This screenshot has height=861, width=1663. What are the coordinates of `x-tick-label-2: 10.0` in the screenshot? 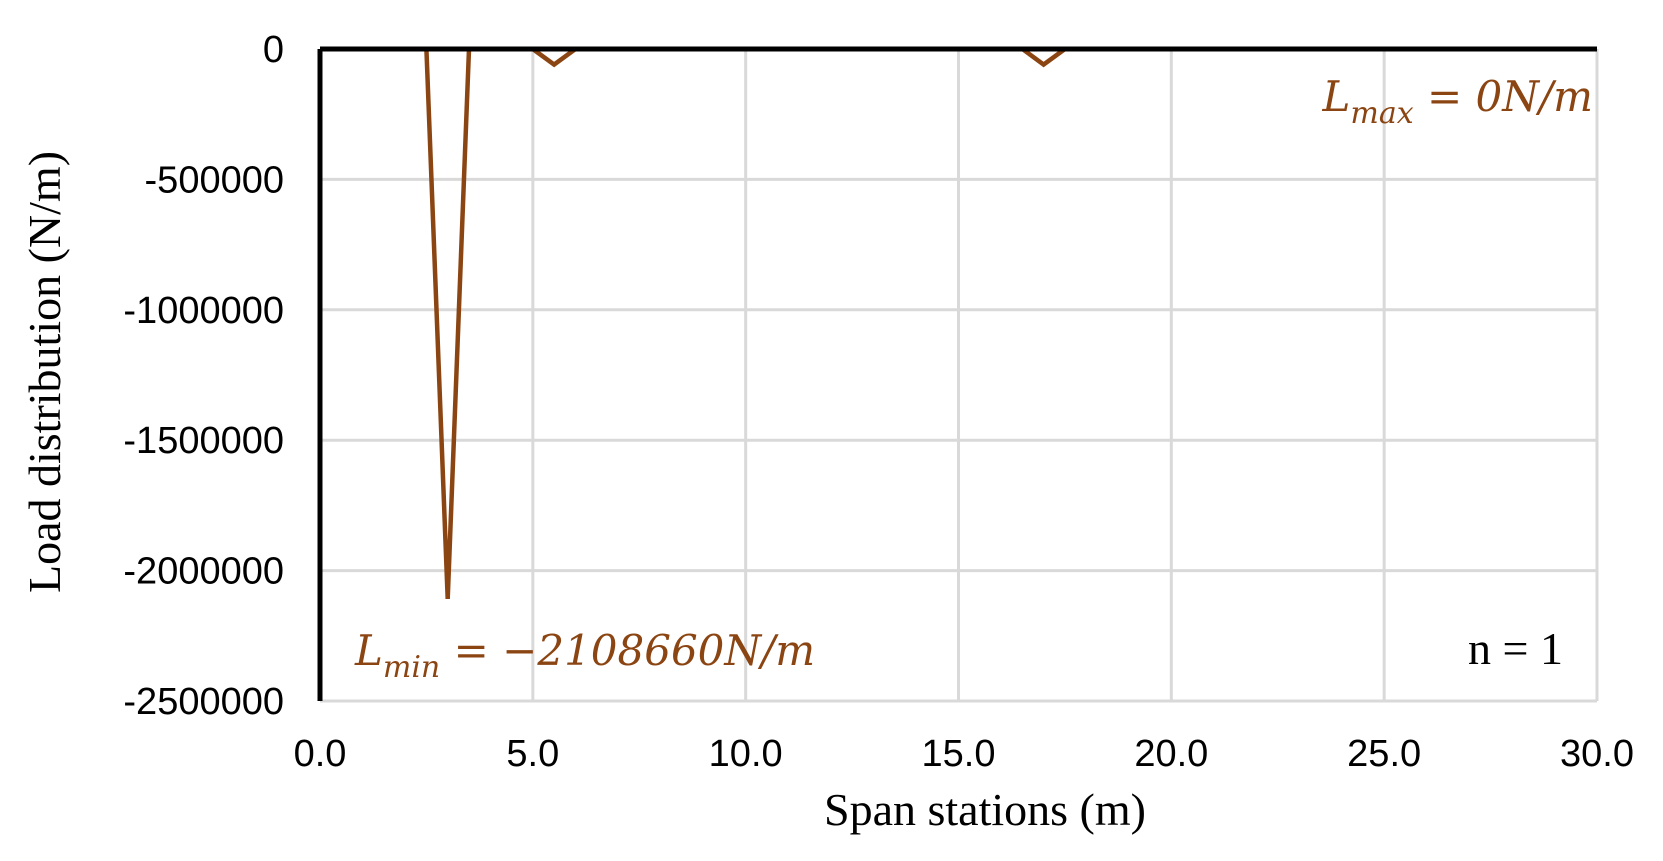 It's located at (746, 754).